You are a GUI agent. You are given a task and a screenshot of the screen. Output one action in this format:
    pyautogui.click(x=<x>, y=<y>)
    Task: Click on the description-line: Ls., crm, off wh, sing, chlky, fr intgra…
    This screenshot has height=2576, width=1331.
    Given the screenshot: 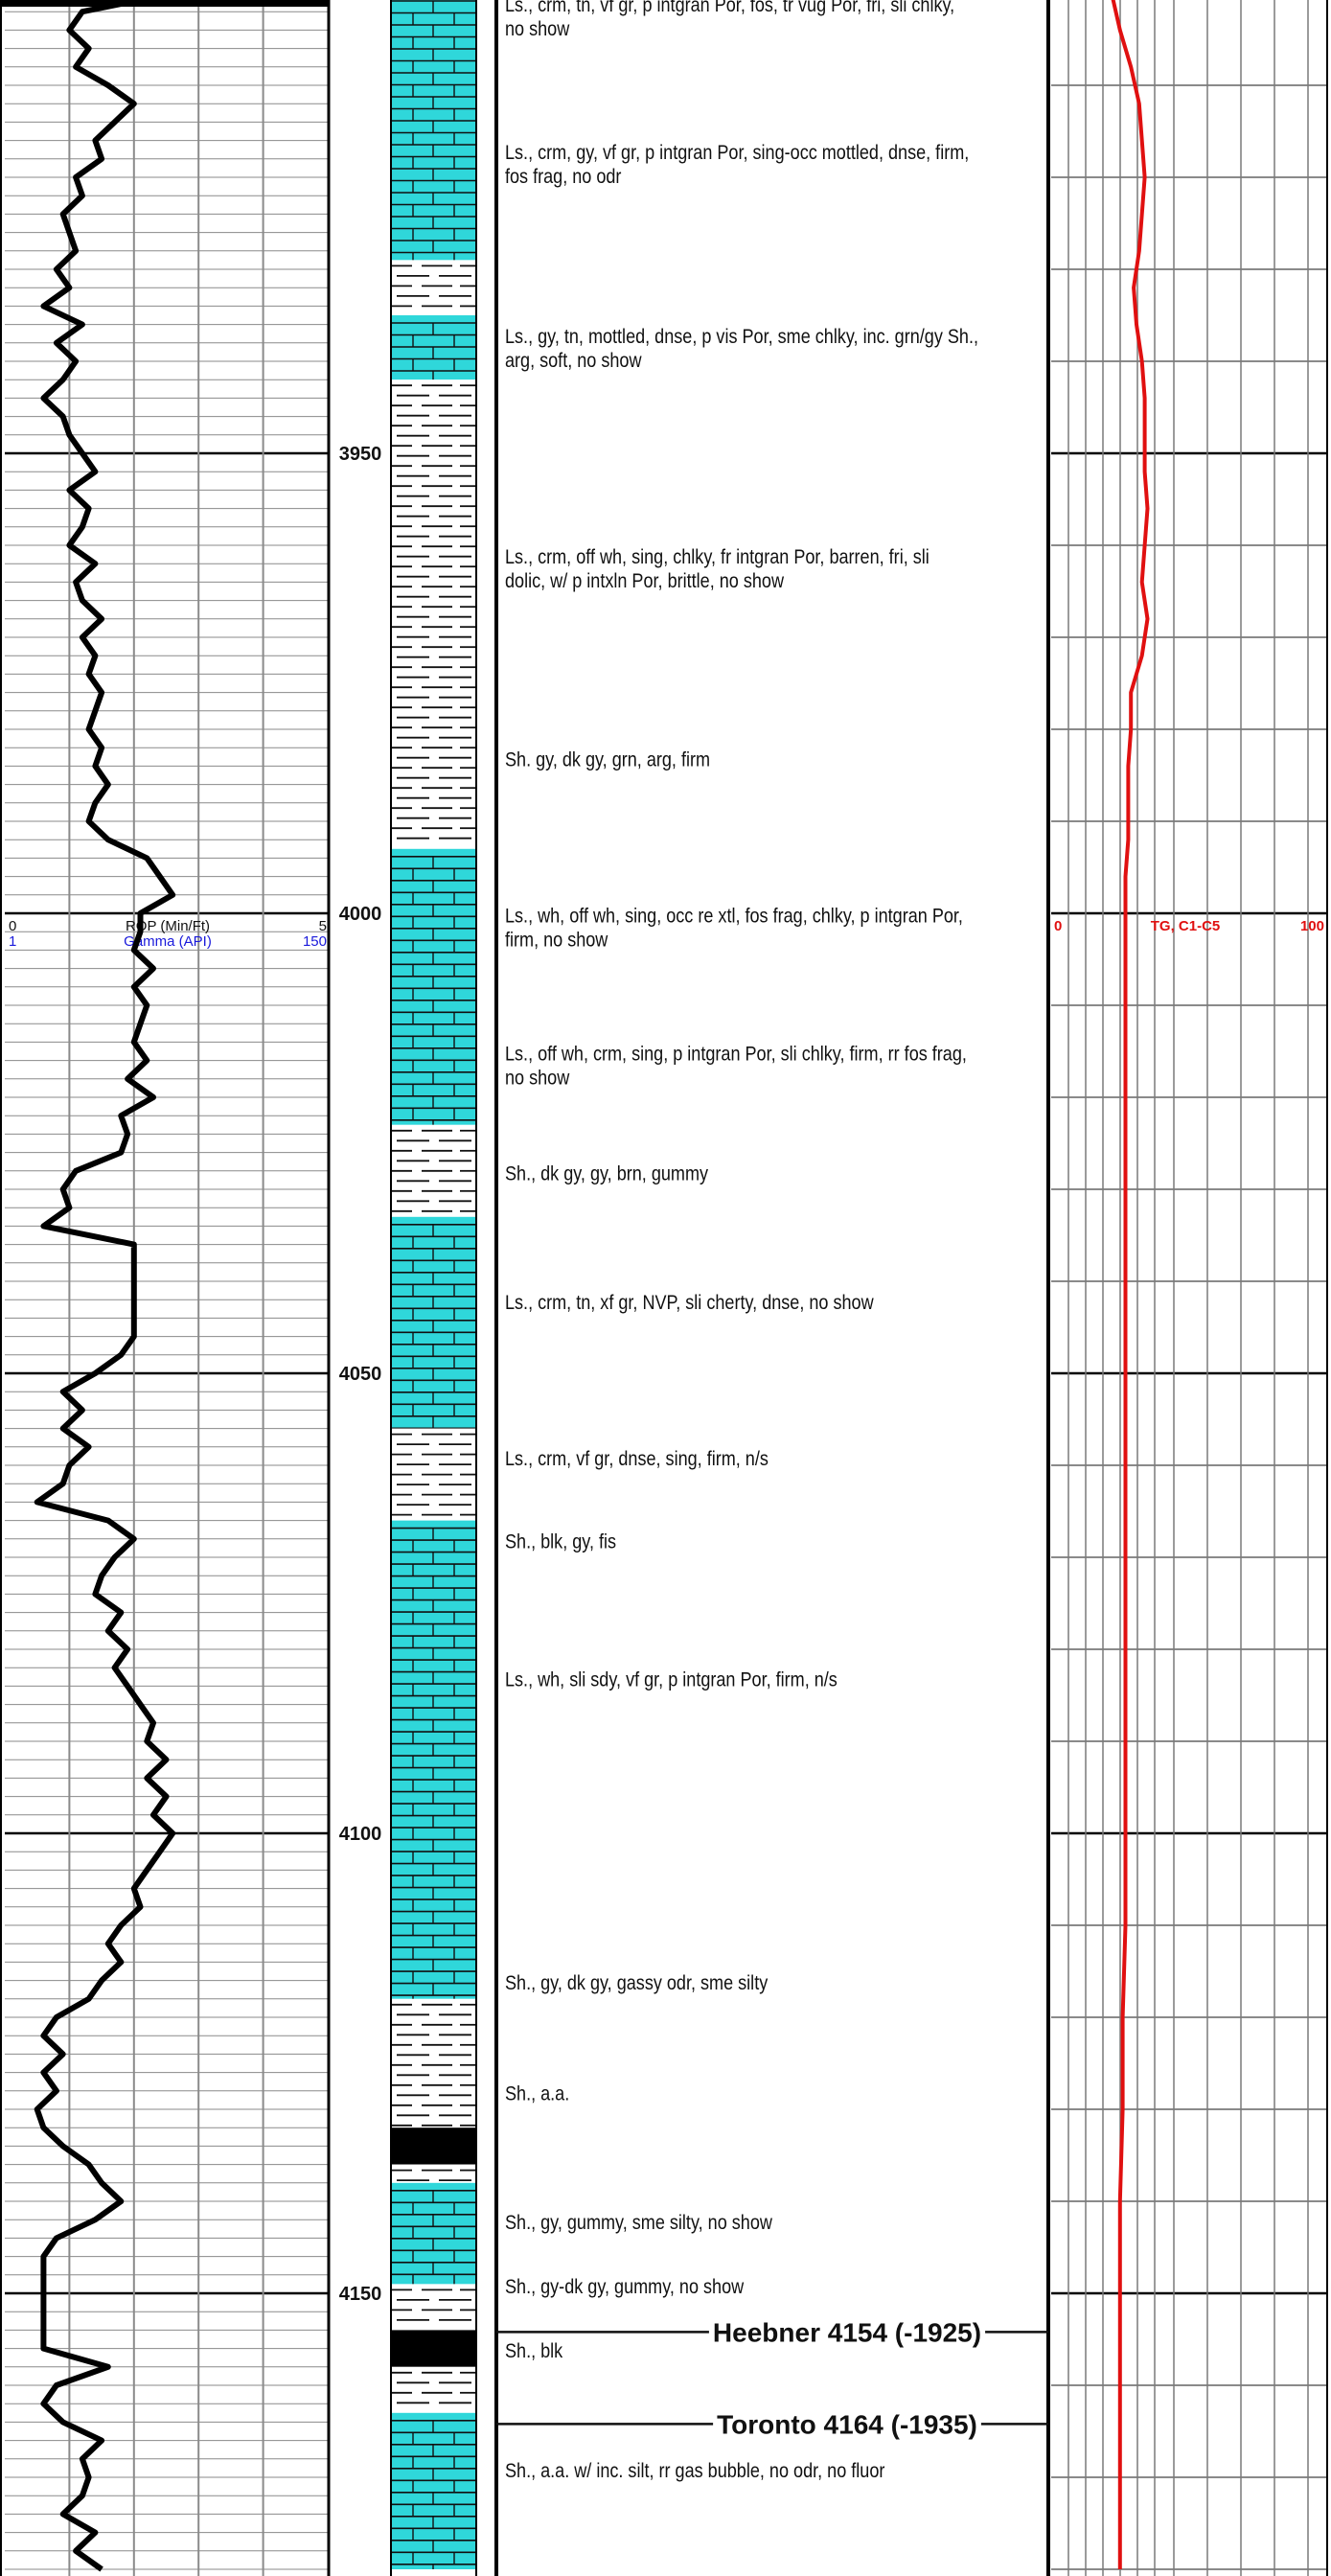 What is the action you would take?
    pyautogui.click(x=717, y=557)
    